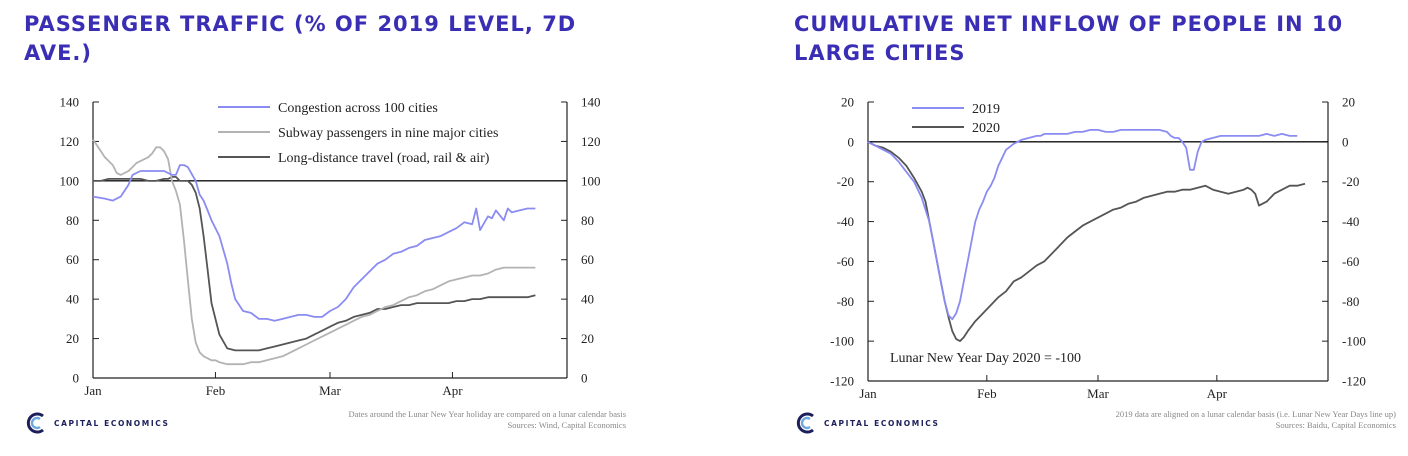  I want to click on chart-annotation: Lunar New Year Day 2020 = -100, so click(985, 358).